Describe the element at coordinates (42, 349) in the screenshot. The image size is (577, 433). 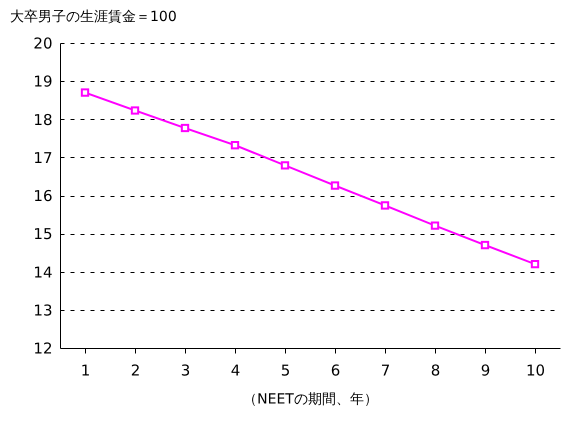
I see `y-tick-label: 12` at that location.